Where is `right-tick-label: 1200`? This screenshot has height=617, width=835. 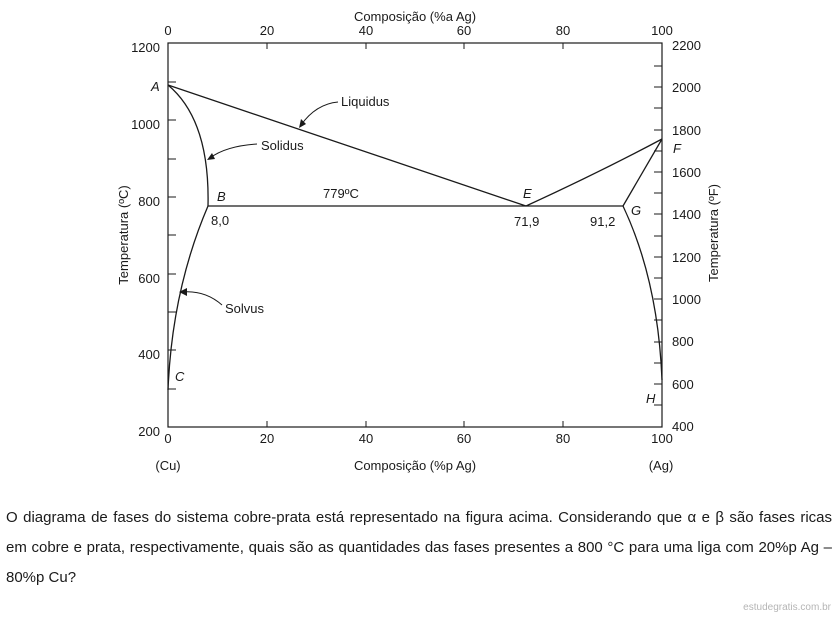
right-tick-label: 1200 is located at coordinates (686, 257).